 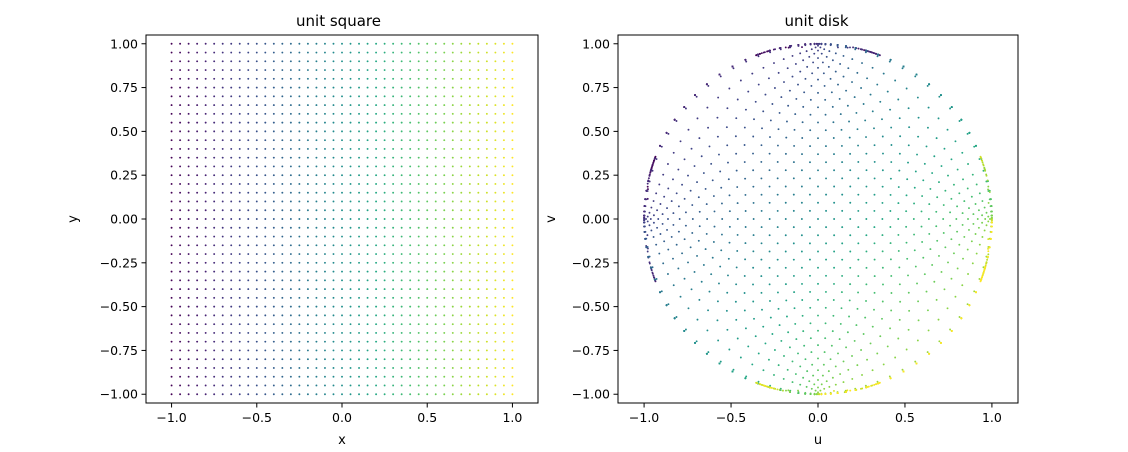 I want to click on x-axis-ticks: −1.0 −0.5 0.0 0.5 1.0, so click(x=339, y=414).